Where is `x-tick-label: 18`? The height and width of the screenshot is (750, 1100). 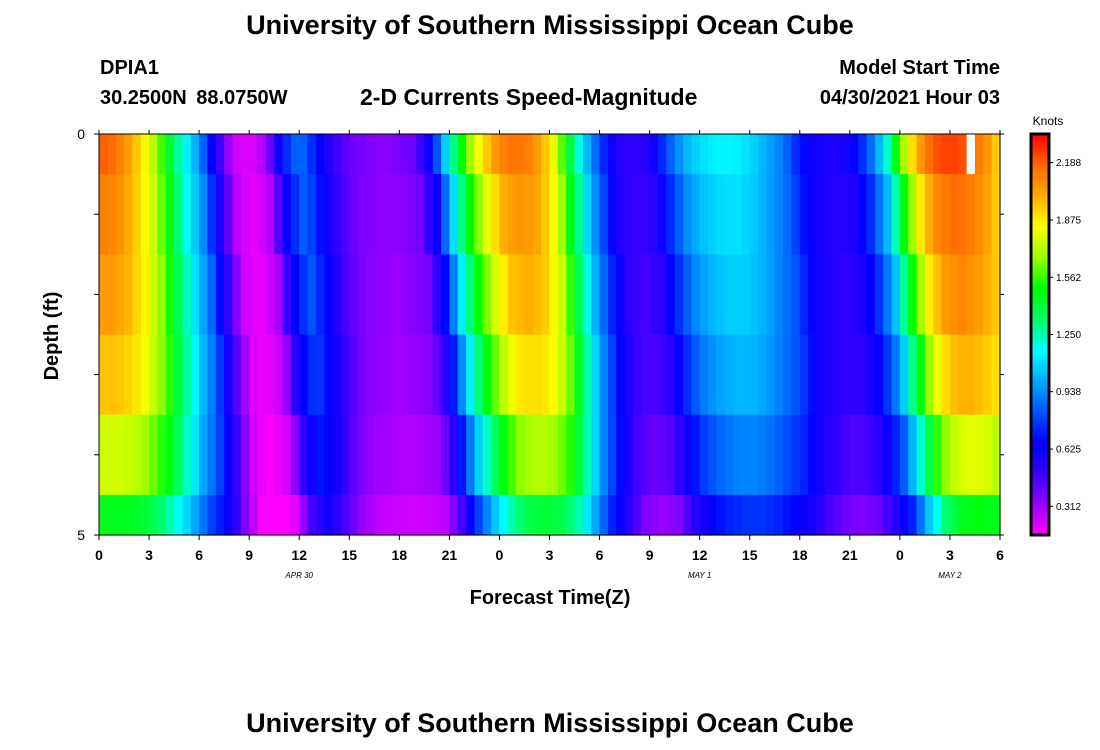 x-tick-label: 18 is located at coordinates (400, 555).